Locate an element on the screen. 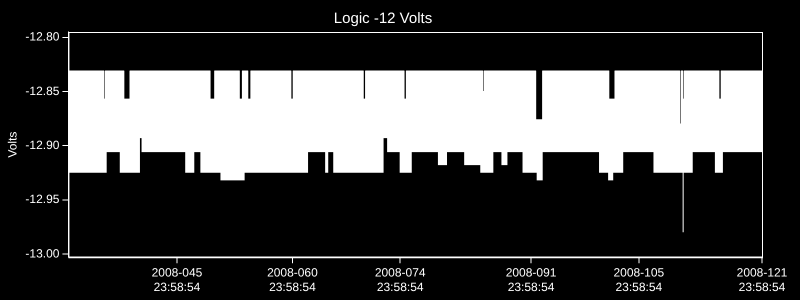 The image size is (800, 300). x-tick-label: 2008-121 23:58:54 is located at coordinates (762, 280).